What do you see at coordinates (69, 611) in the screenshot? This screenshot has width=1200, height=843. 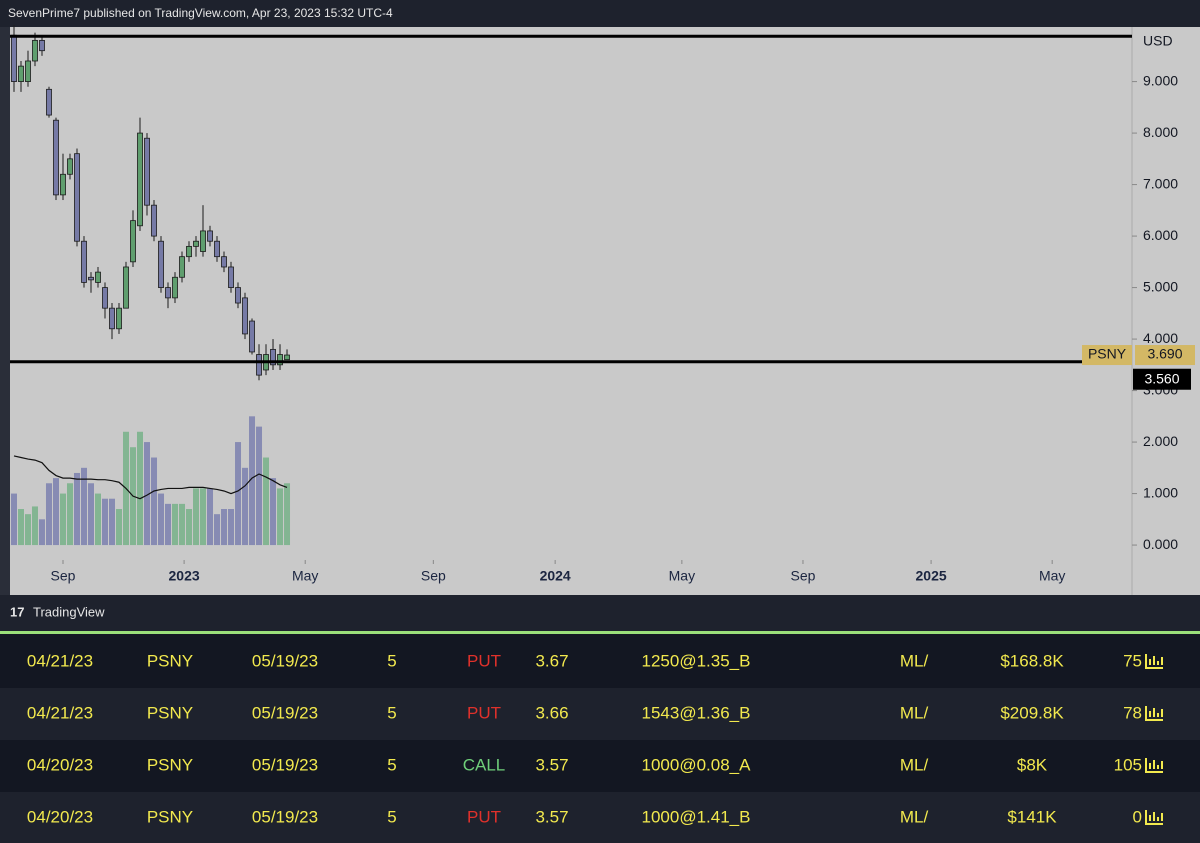 I see `footer-text: TradingView` at bounding box center [69, 611].